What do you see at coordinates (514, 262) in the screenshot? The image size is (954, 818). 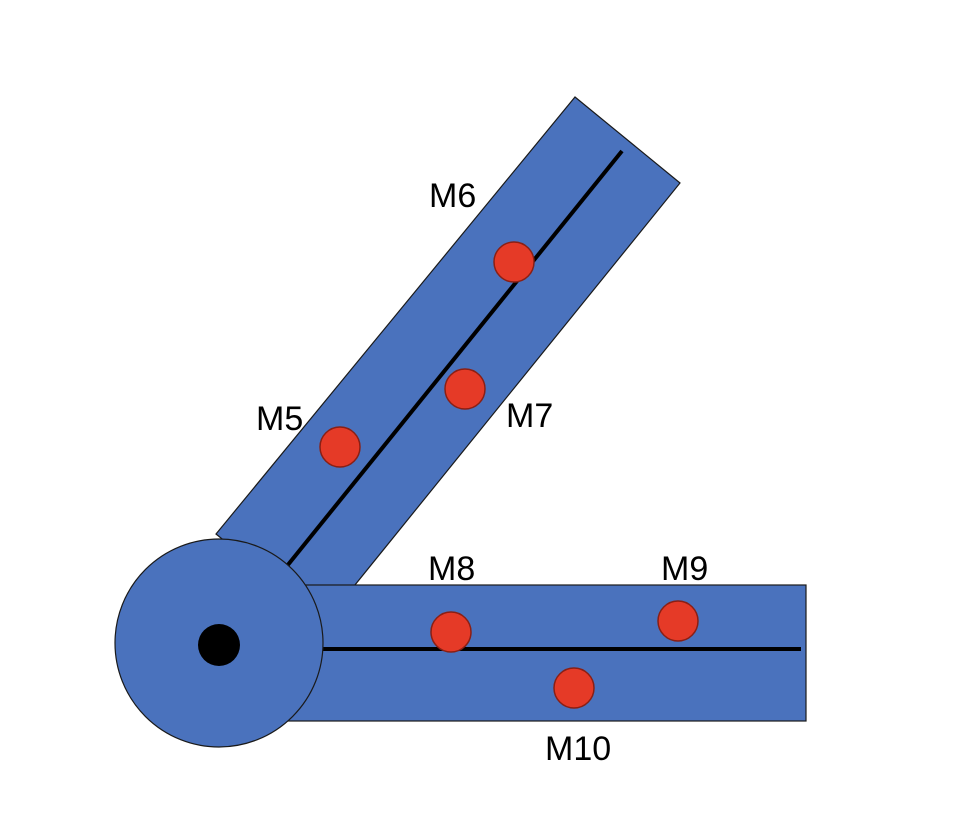 I see `marker-m6` at bounding box center [514, 262].